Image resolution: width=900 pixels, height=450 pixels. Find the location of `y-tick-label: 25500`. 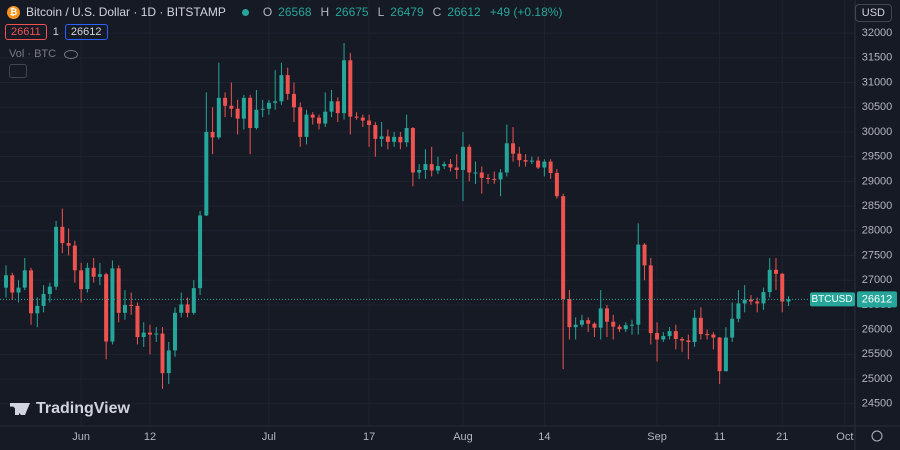

y-tick-label: 25500 is located at coordinates (877, 354).